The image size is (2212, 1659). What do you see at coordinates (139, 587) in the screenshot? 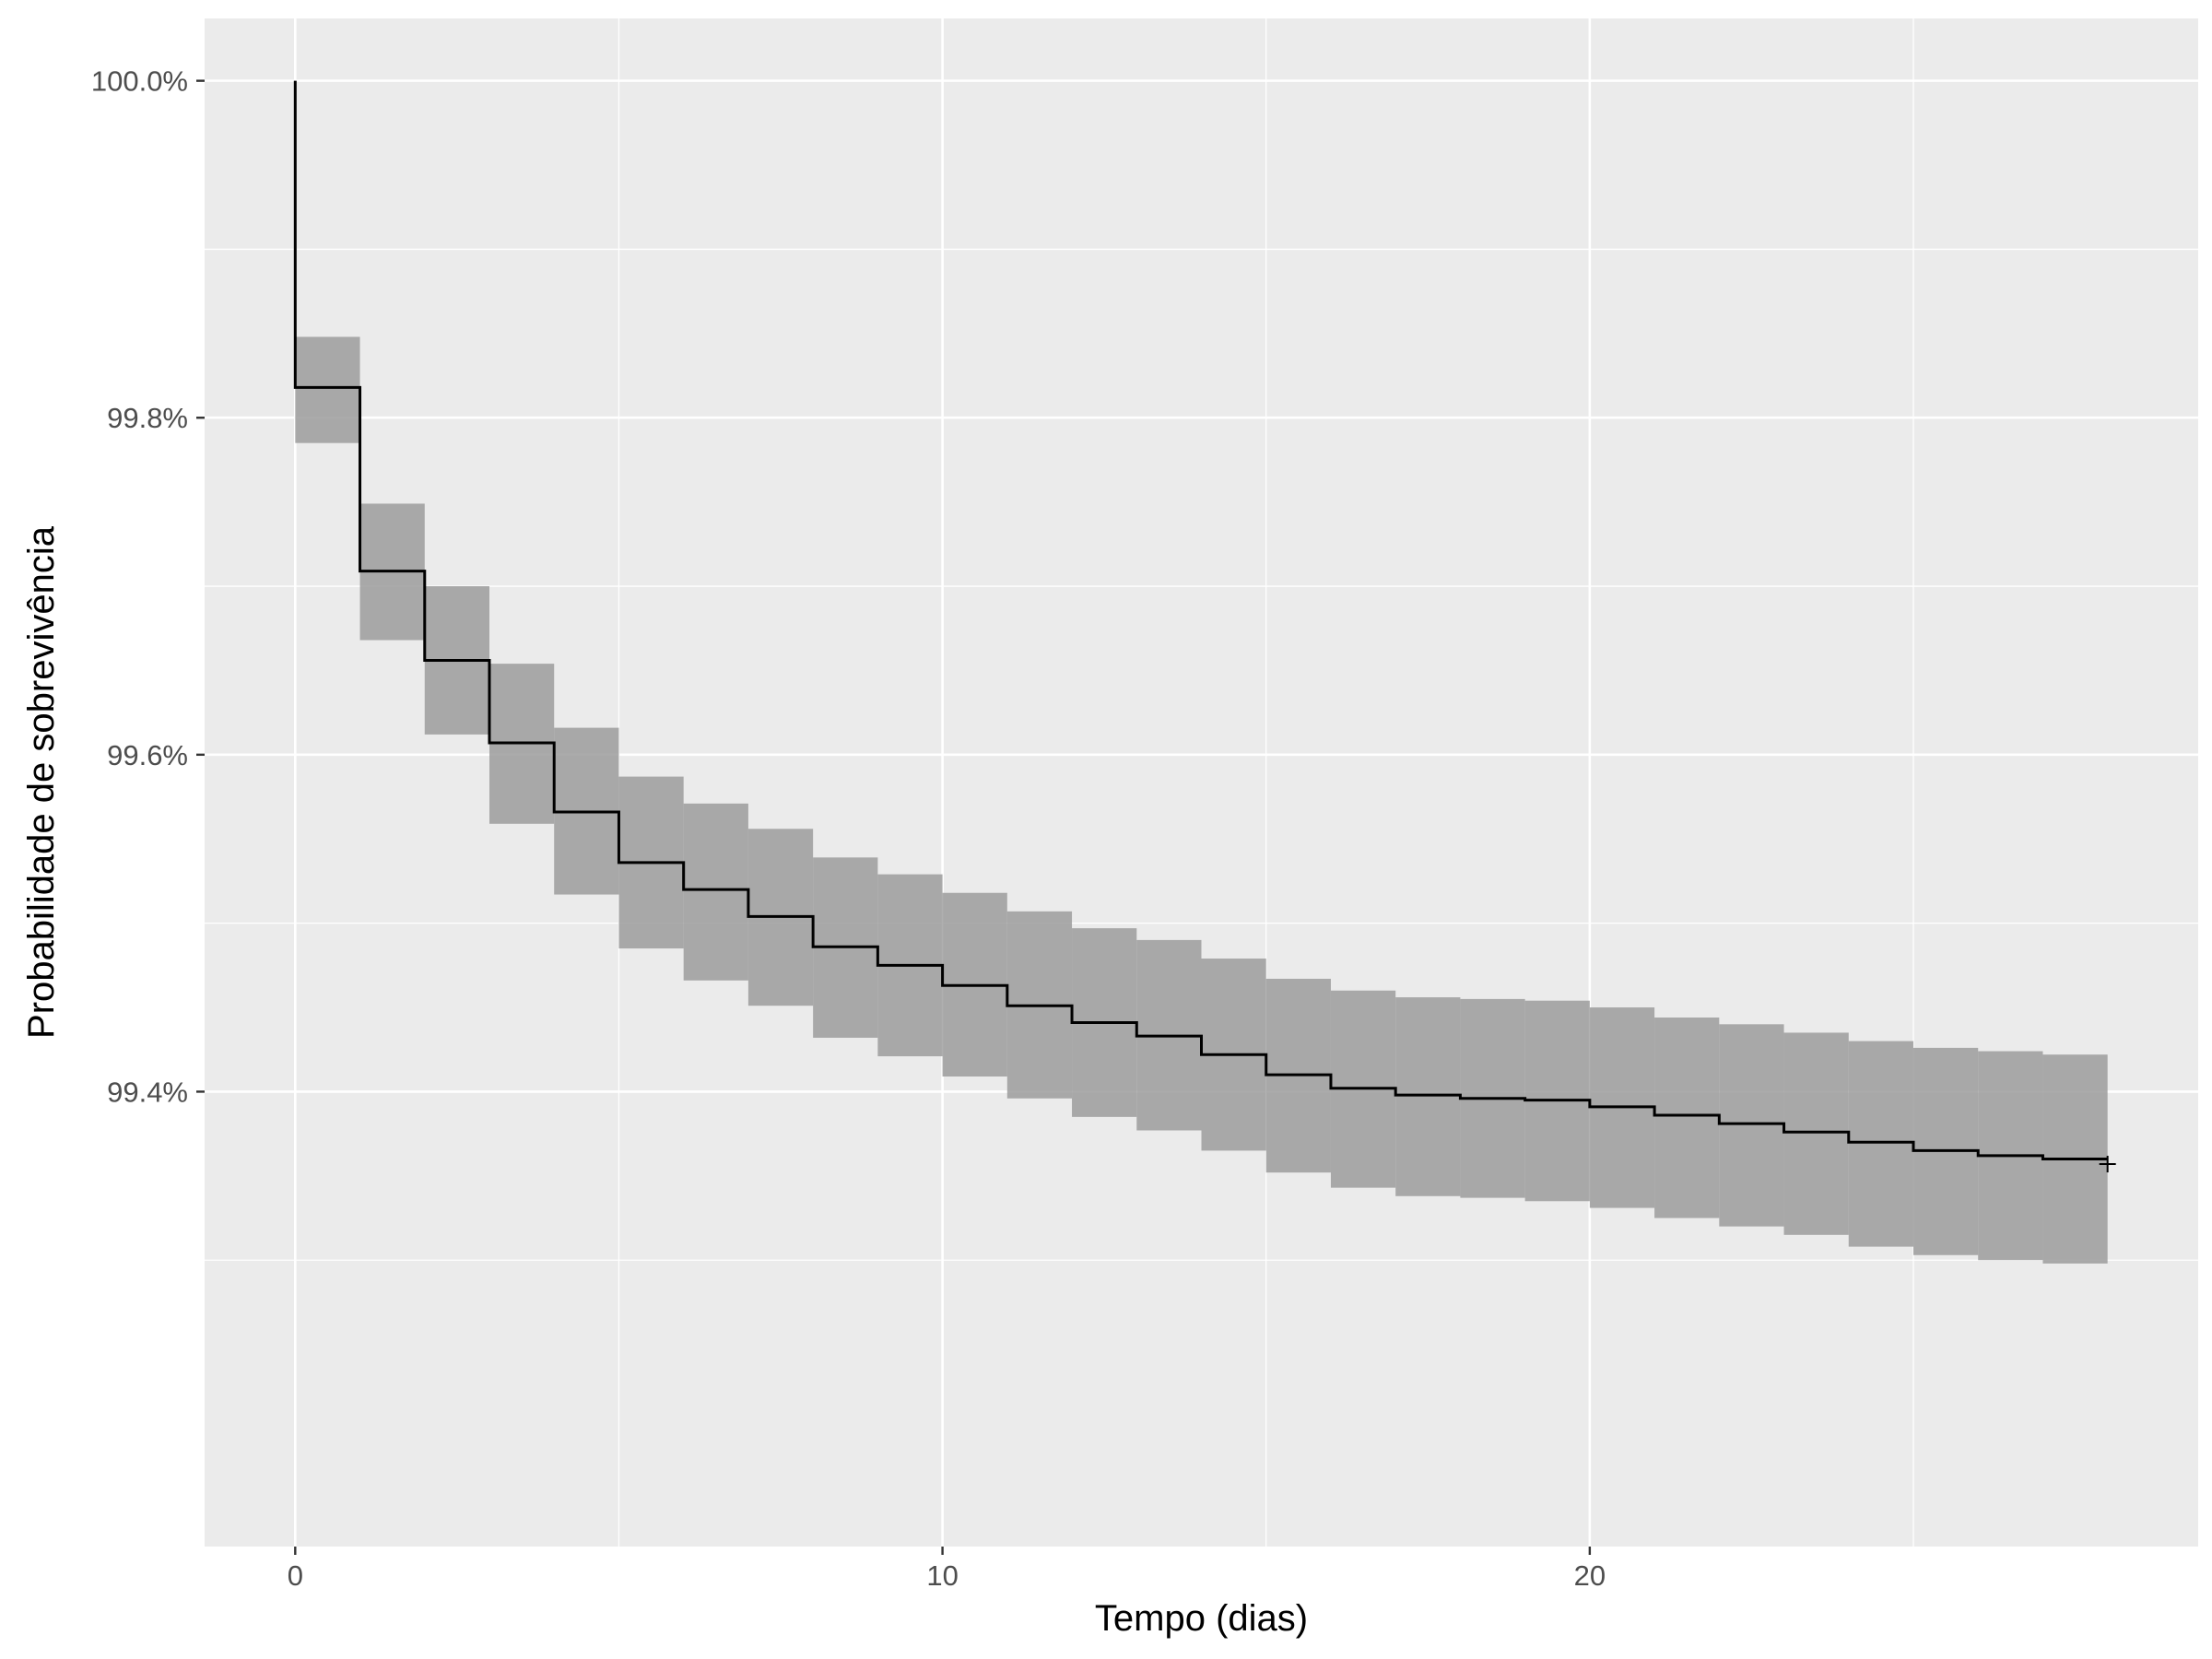
I see `y-axis-tick-labels: 99.4% 99.6% 99.8% 100.0%` at bounding box center [139, 587].